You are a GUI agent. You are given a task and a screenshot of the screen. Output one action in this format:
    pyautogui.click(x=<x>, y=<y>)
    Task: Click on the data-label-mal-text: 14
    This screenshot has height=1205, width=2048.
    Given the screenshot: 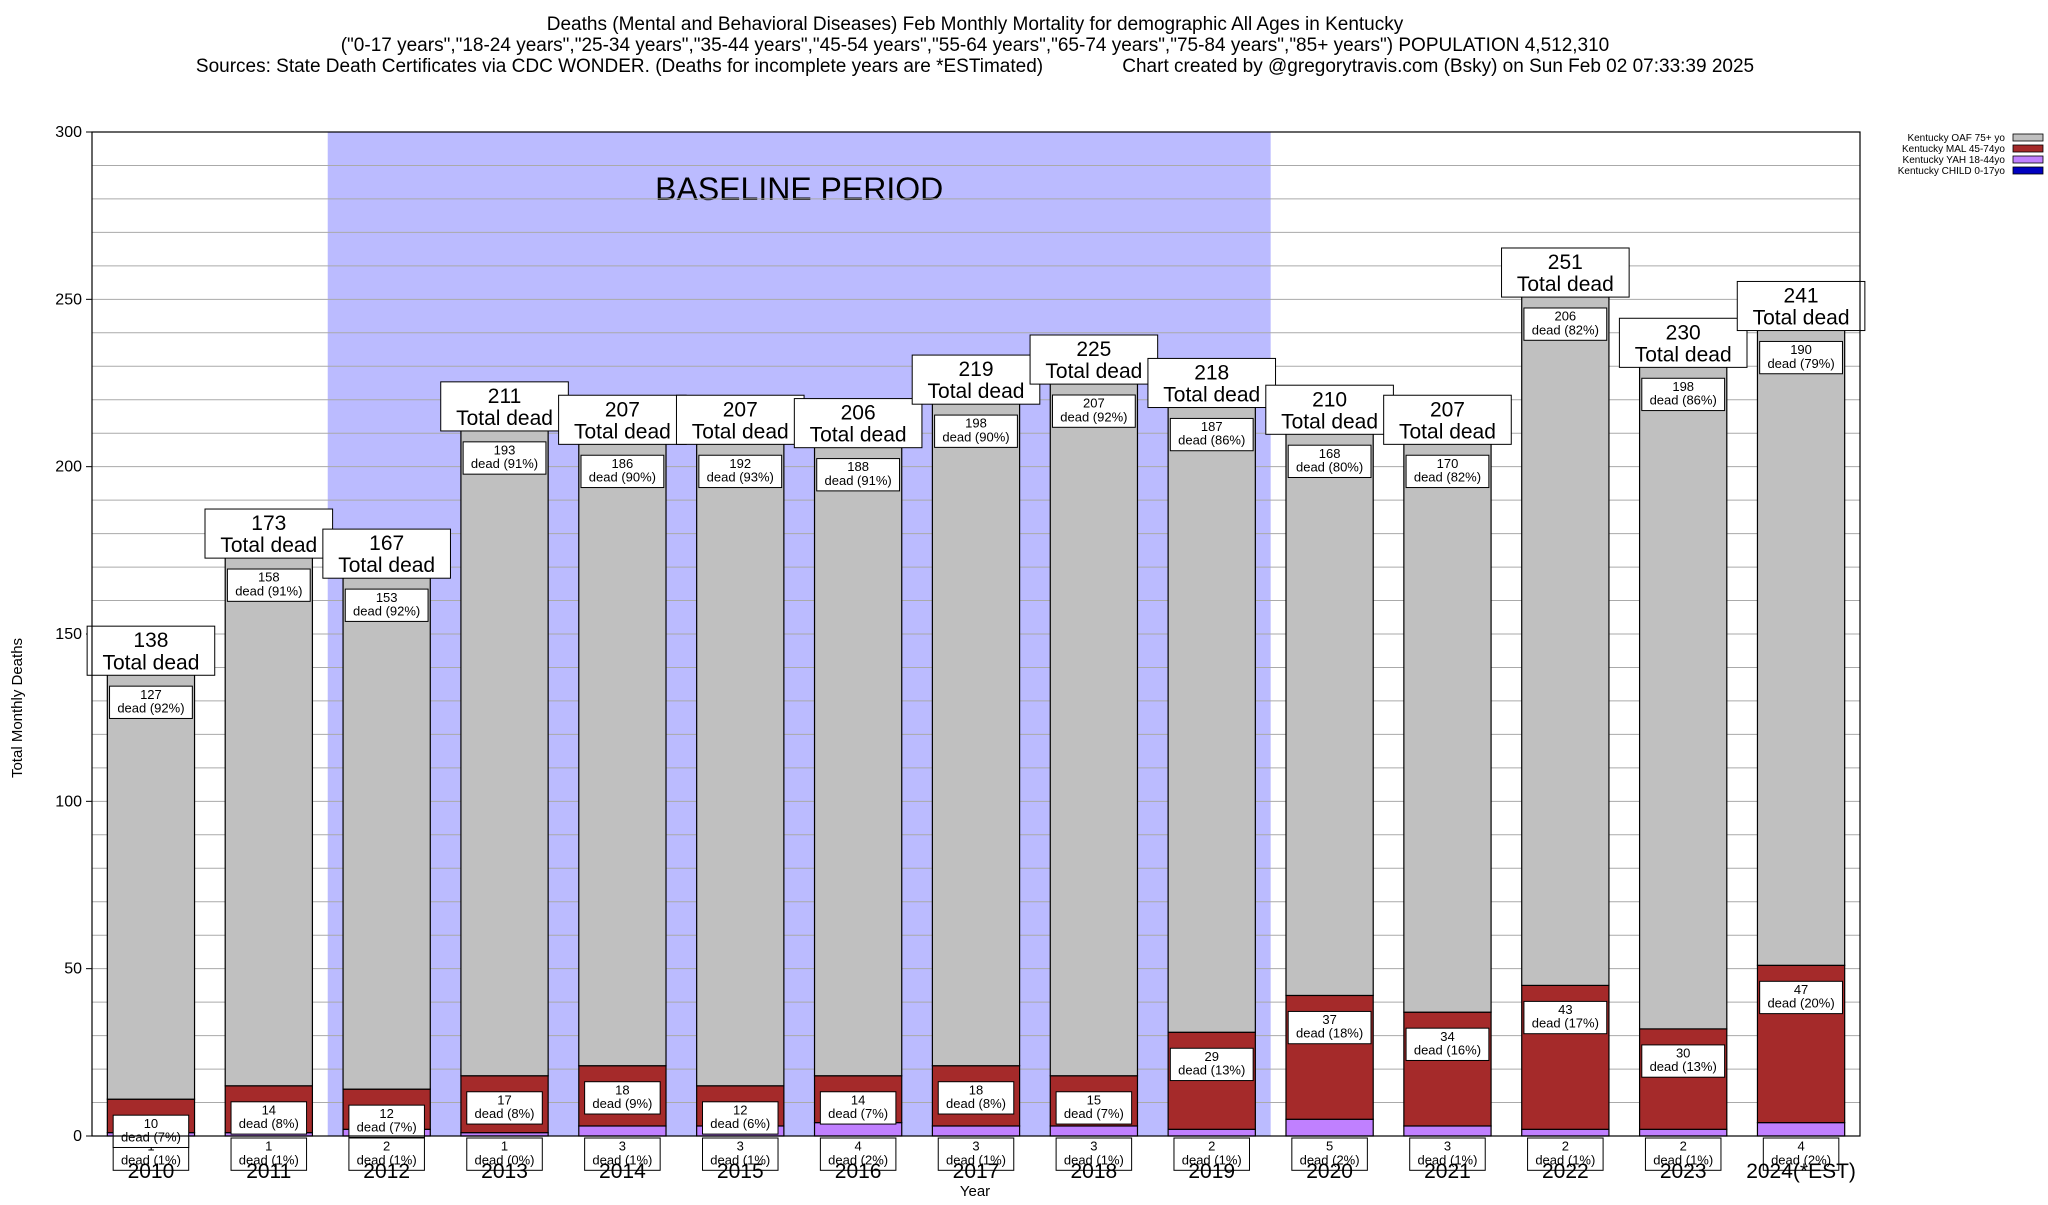 What is the action you would take?
    pyautogui.click(x=269, y=1109)
    